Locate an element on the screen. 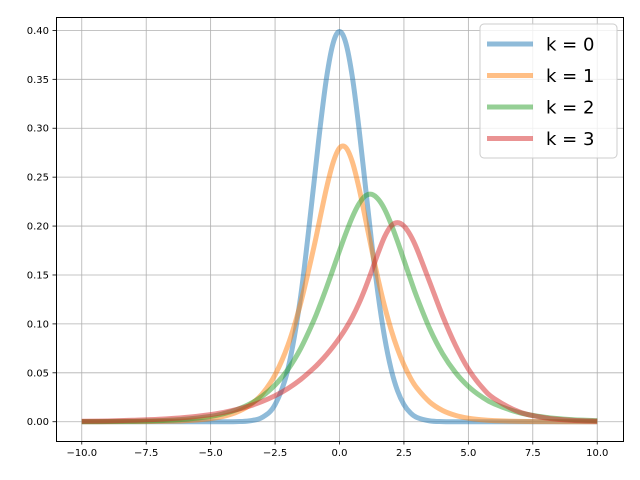 The height and width of the screenshot is (480, 640). x-tick-label: −7.5 is located at coordinates (146, 453).